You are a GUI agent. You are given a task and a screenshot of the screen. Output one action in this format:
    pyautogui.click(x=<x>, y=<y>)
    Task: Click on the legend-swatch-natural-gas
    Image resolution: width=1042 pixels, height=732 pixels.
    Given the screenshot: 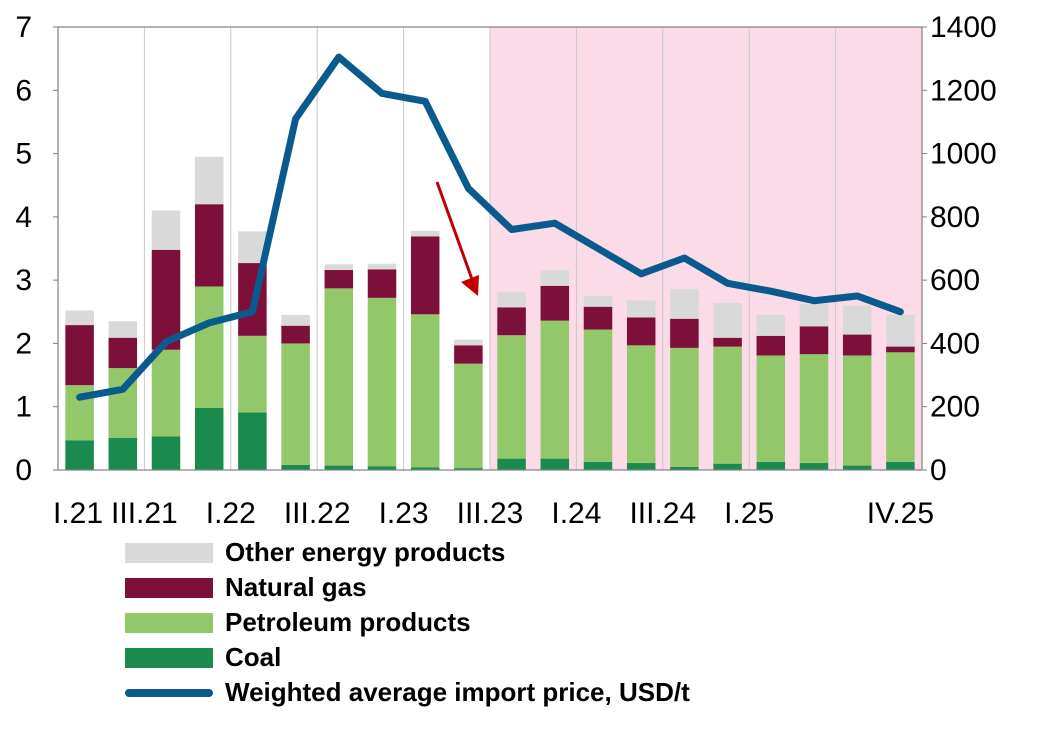 What is the action you would take?
    pyautogui.click(x=169, y=587)
    